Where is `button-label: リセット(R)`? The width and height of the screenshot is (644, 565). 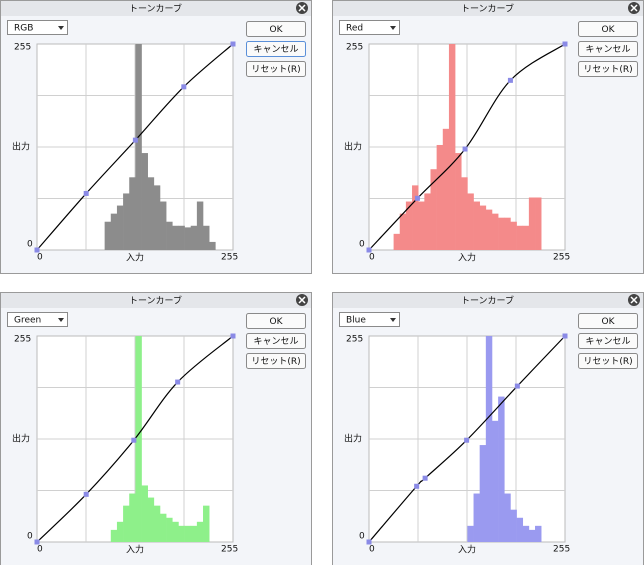
button-label: リセット(R) is located at coordinates (607, 69).